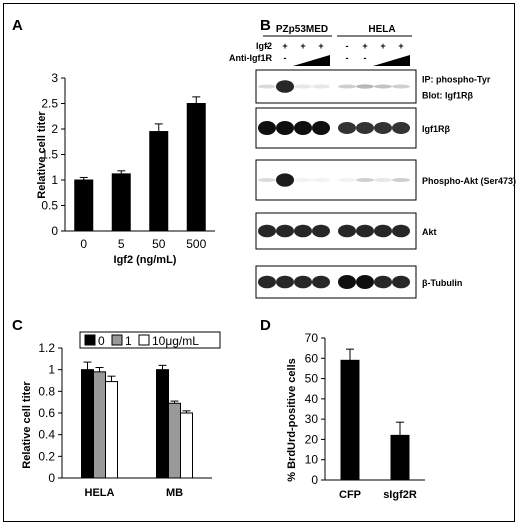 This screenshot has height=527, width=520. Describe the element at coordinates (196, 244) in the screenshot. I see `x-tick-label: 500` at that location.